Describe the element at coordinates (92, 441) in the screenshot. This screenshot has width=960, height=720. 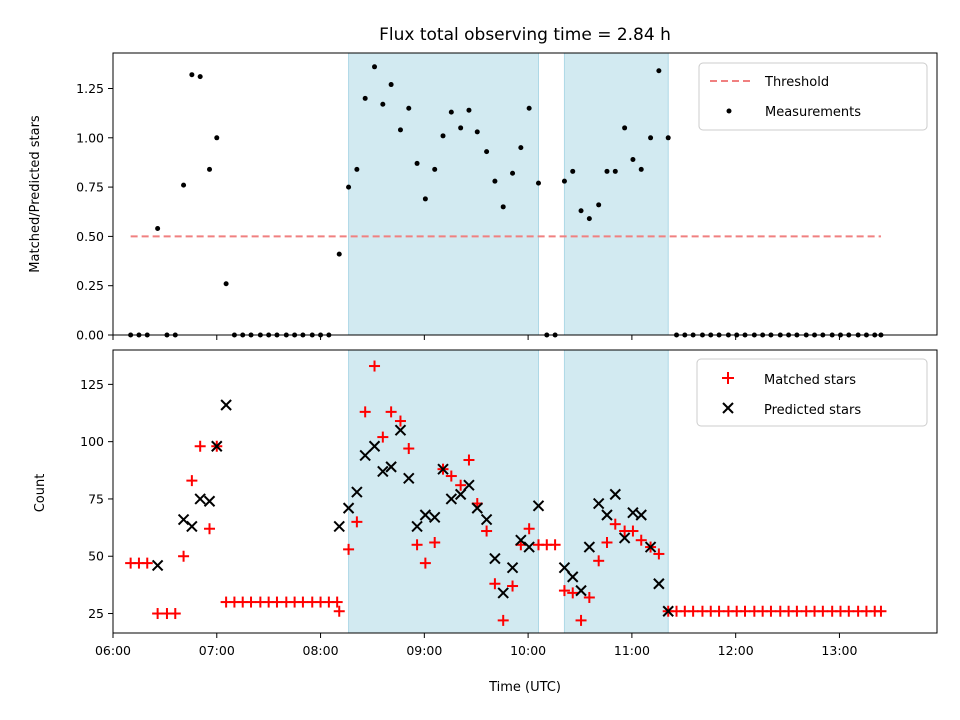
I see `bottom-ytick-label: 100` at that location.